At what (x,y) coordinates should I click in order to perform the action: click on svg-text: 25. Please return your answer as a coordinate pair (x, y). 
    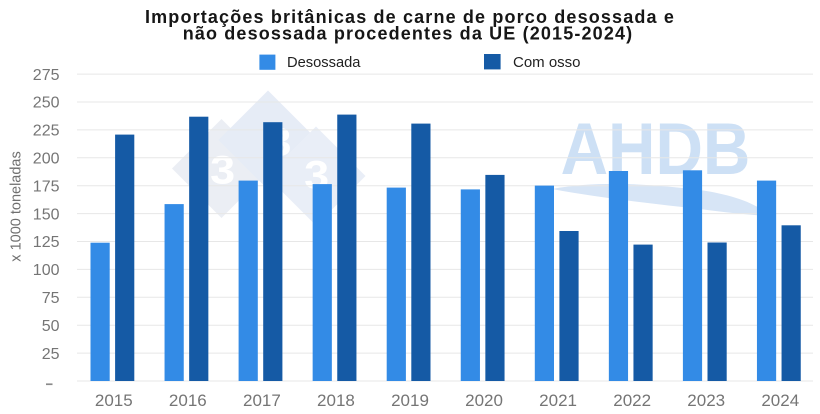
    Looking at the image, I should click on (51, 354).